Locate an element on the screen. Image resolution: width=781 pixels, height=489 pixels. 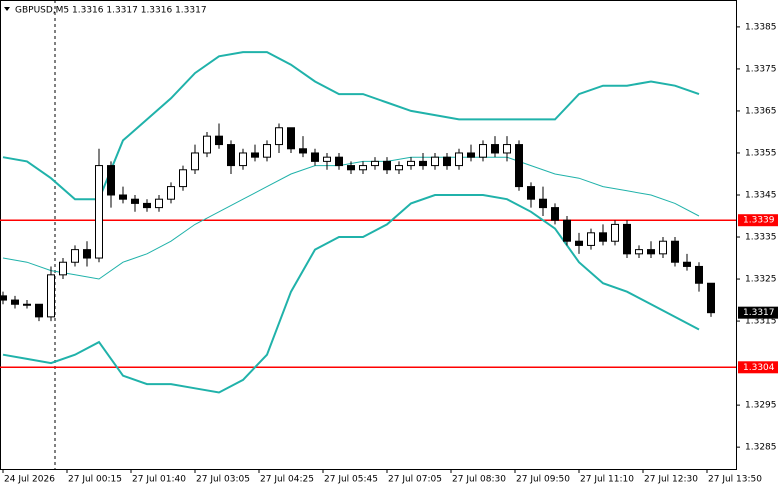
hline-label: 1.3304 is located at coordinates (759, 368).